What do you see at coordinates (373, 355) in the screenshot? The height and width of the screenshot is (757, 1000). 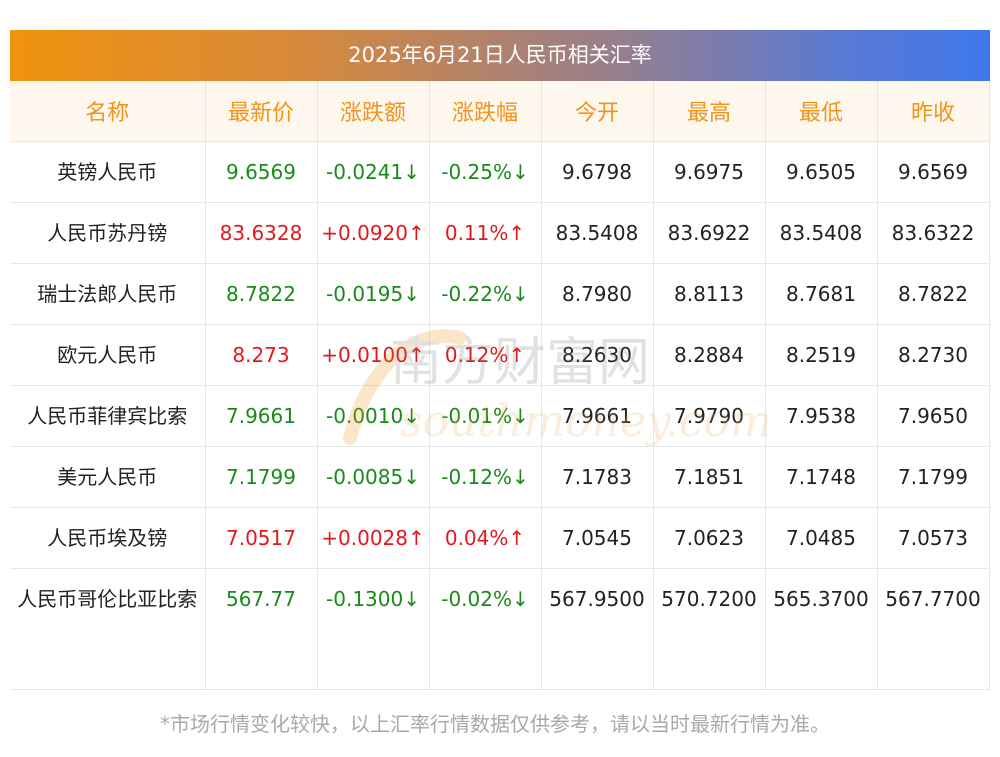 I see `row-change: +0.0100↑` at bounding box center [373, 355].